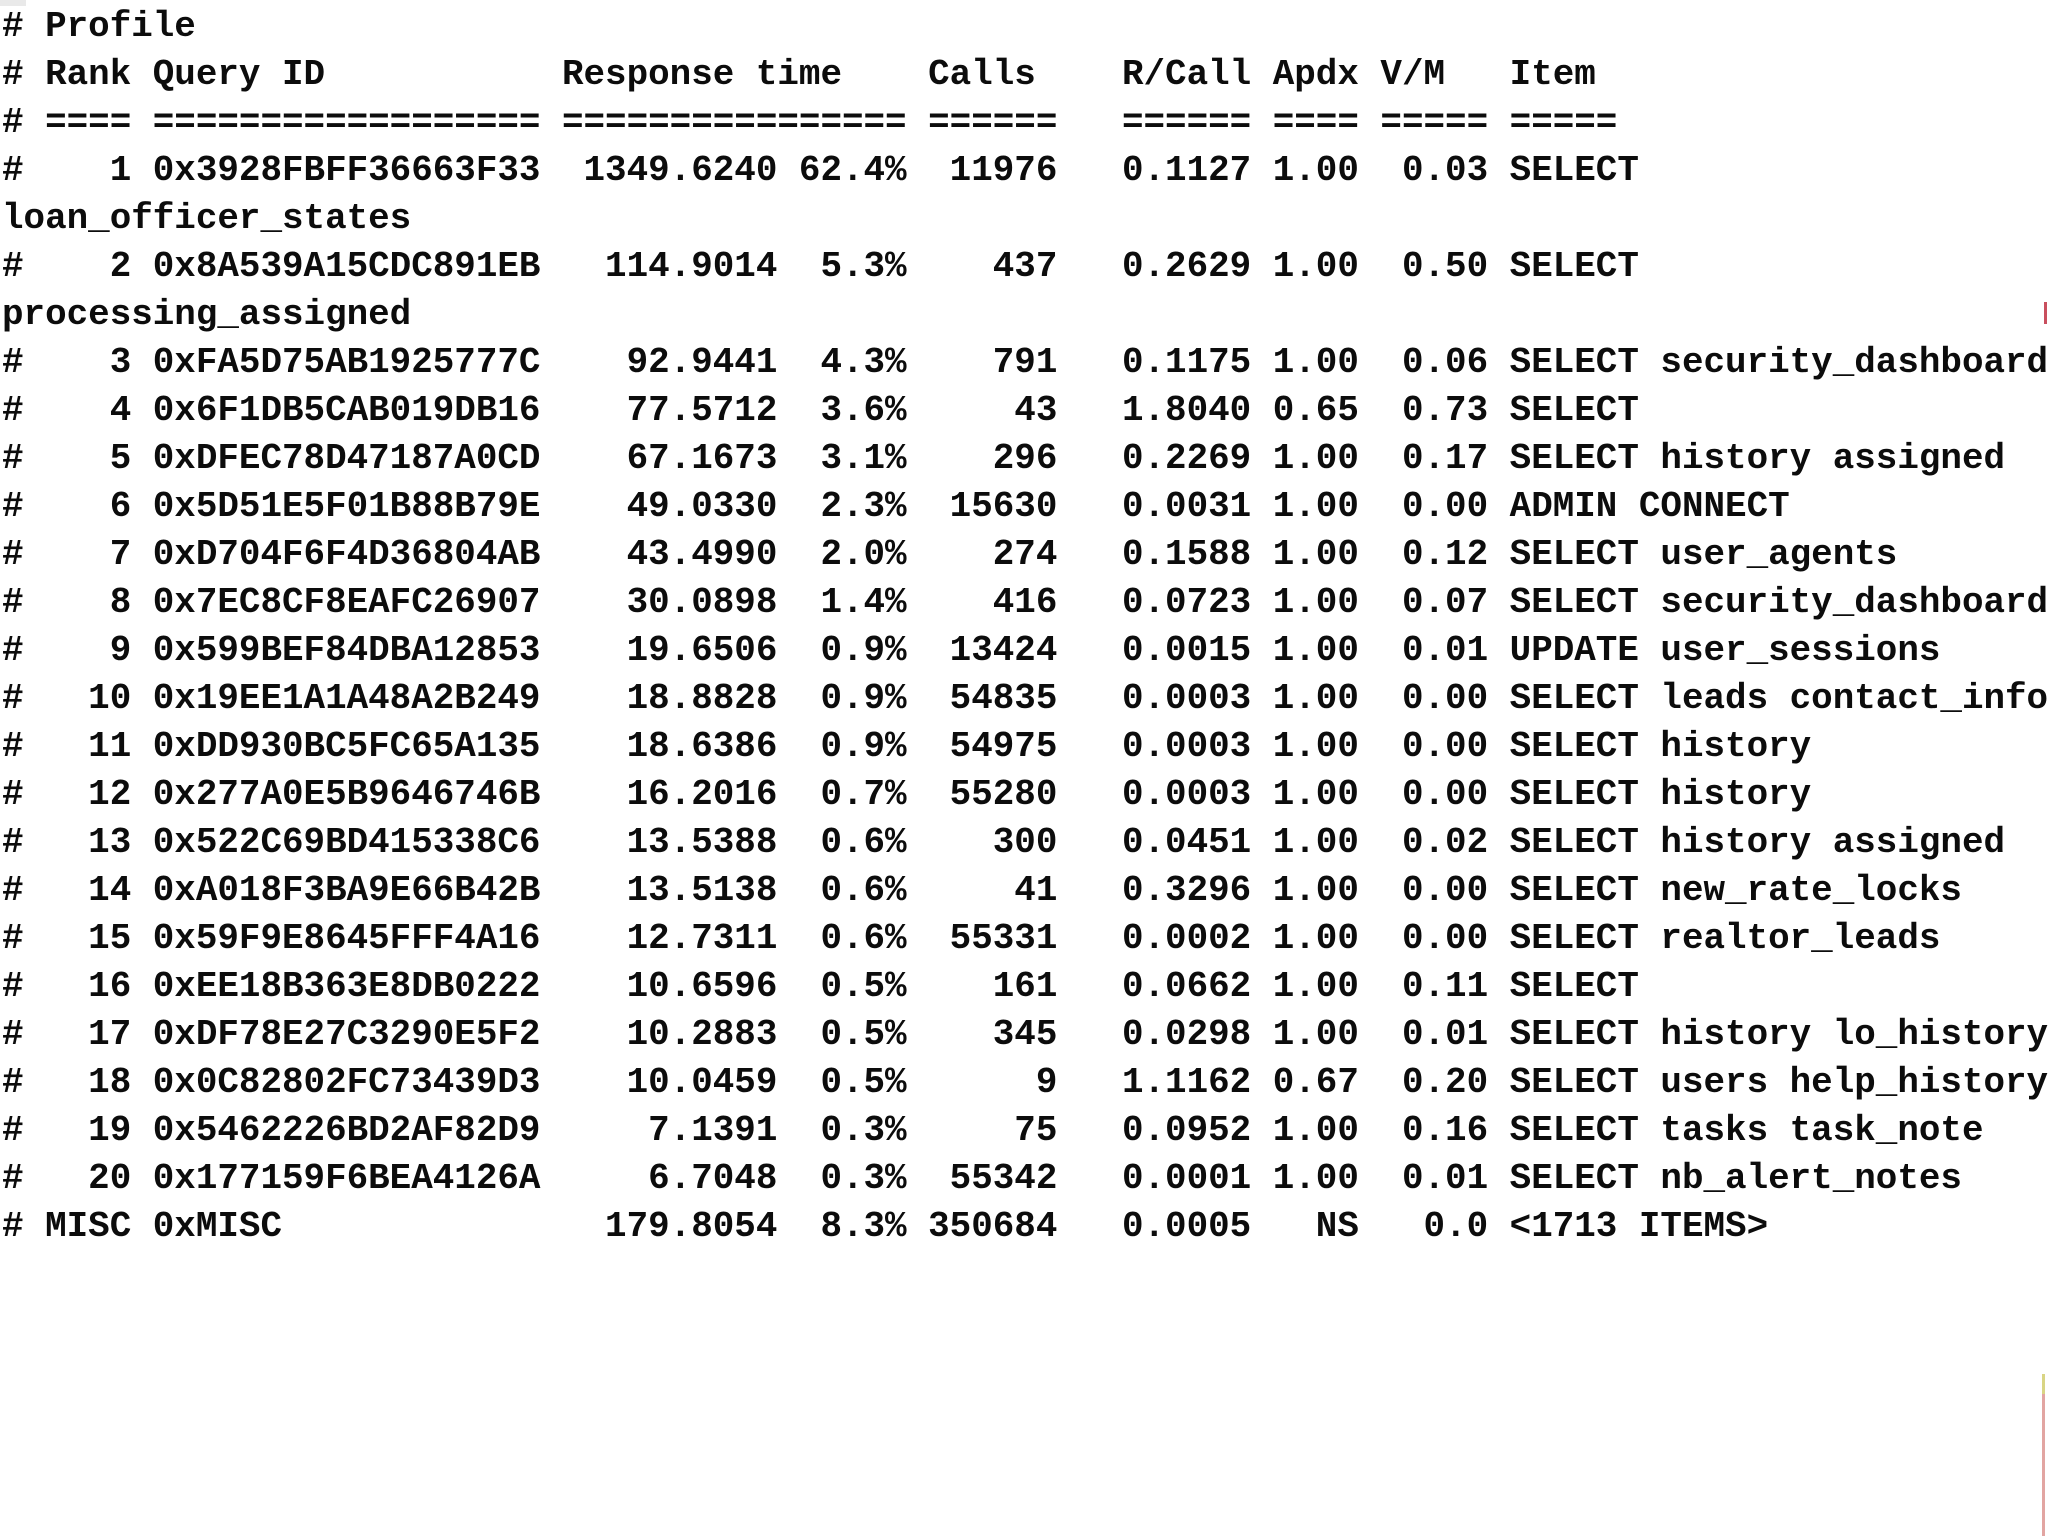  Describe the element at coordinates (13, 3) in the screenshot. I see `corner-artifact` at that location.